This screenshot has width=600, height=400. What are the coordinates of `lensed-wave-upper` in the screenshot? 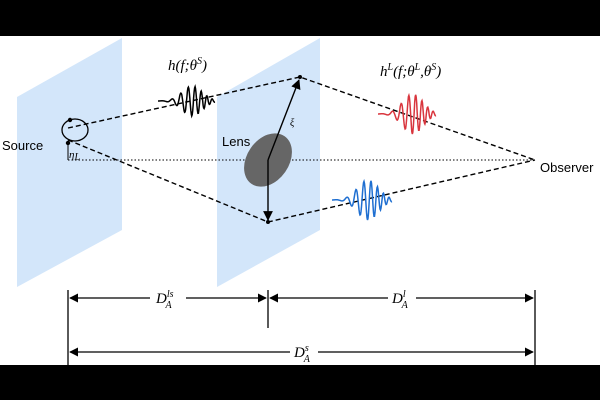 It's located at (407, 113).